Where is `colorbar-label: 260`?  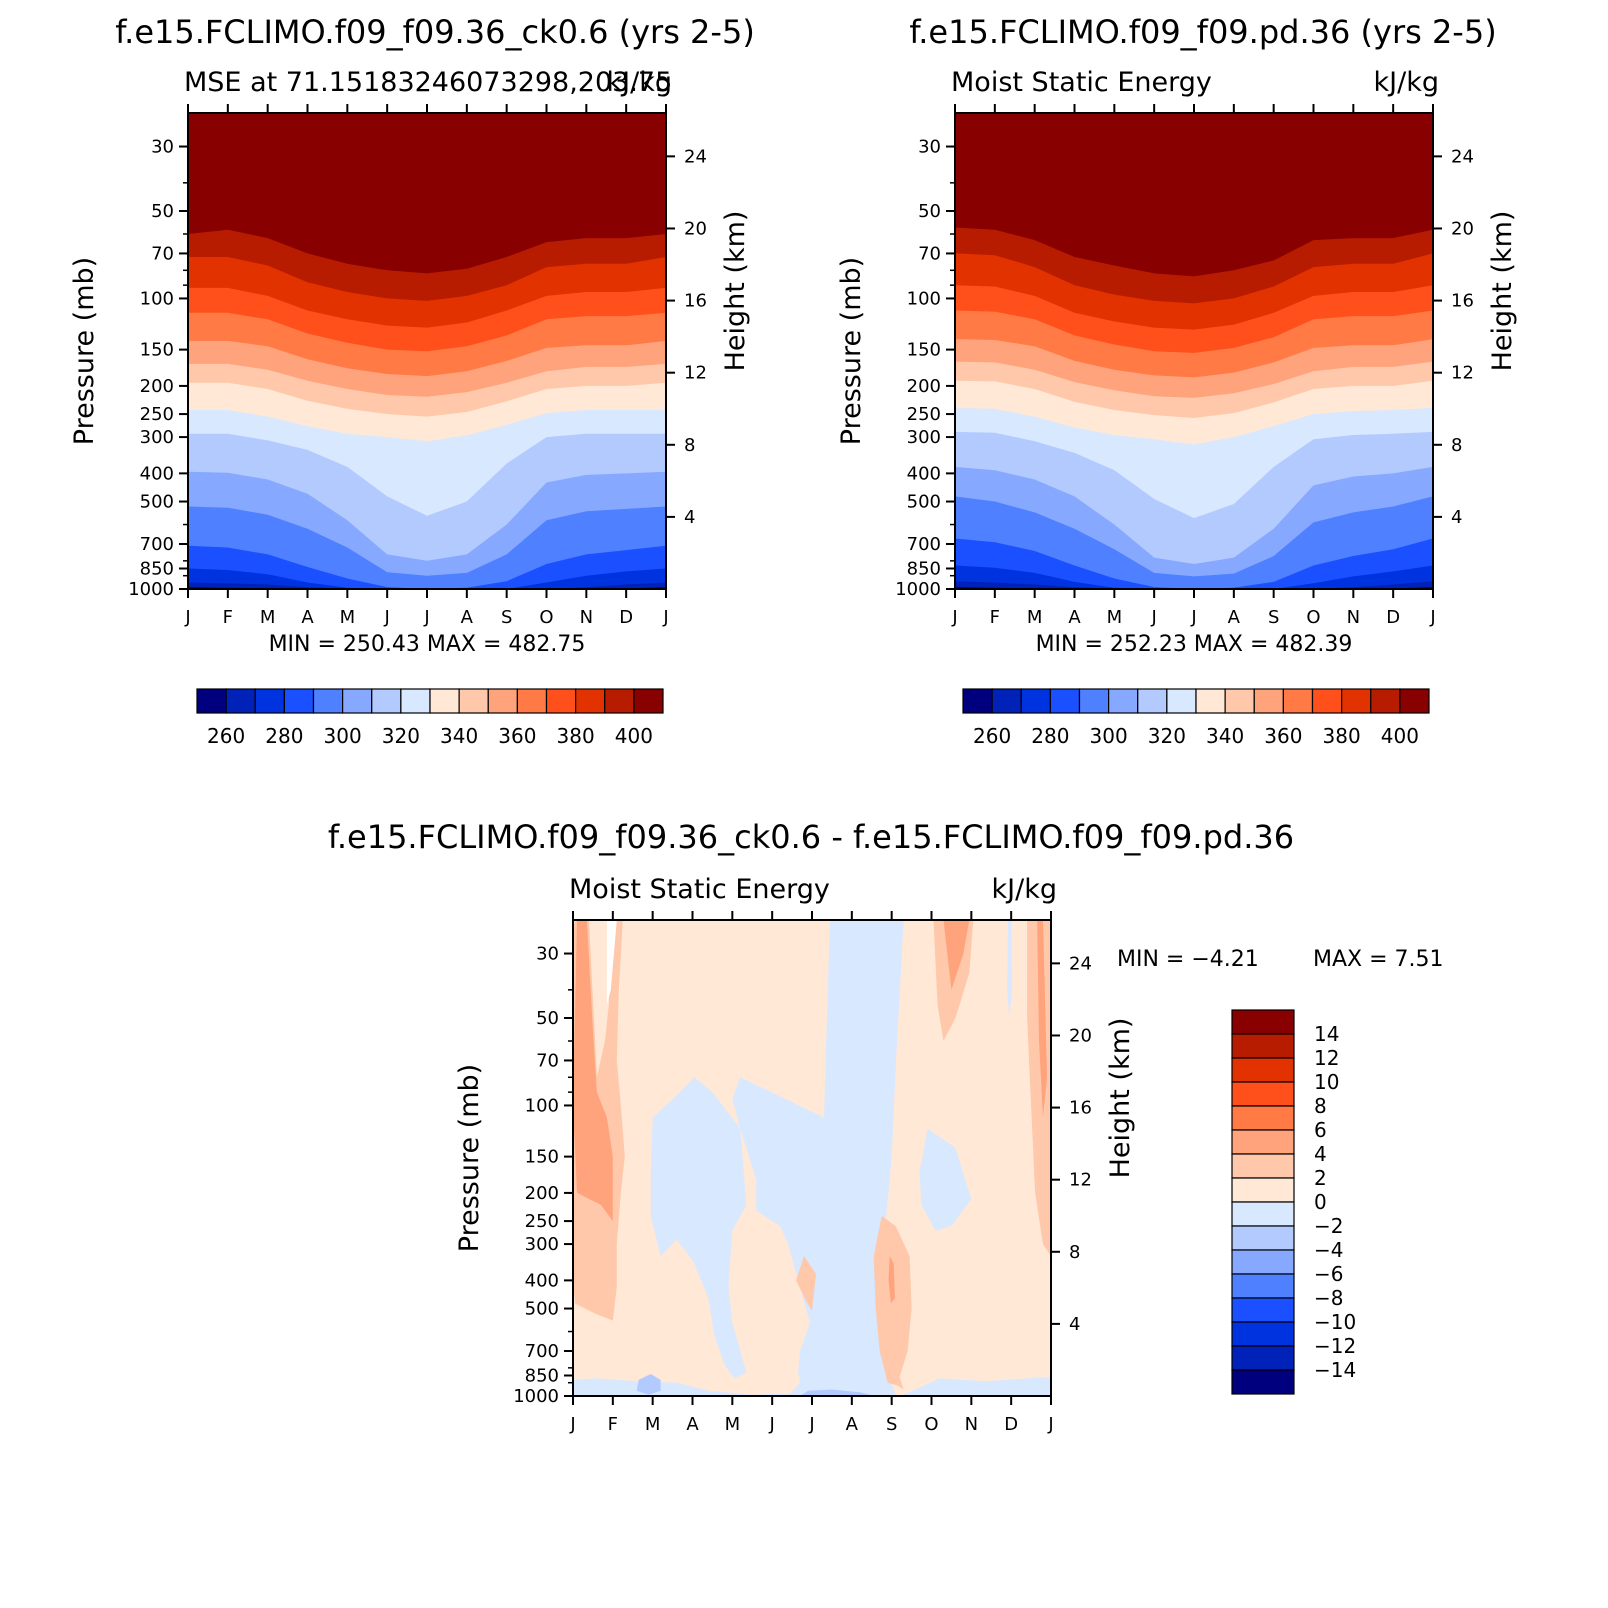
colorbar-label: 260 is located at coordinates (226, 736).